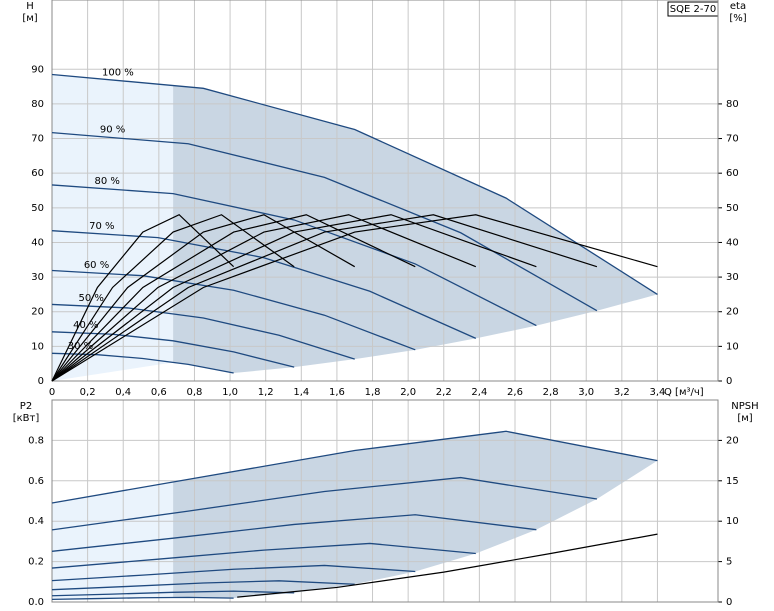  Describe the element at coordinates (36, 440) in the screenshot. I see `y-tick-label: 0.8` at that location.